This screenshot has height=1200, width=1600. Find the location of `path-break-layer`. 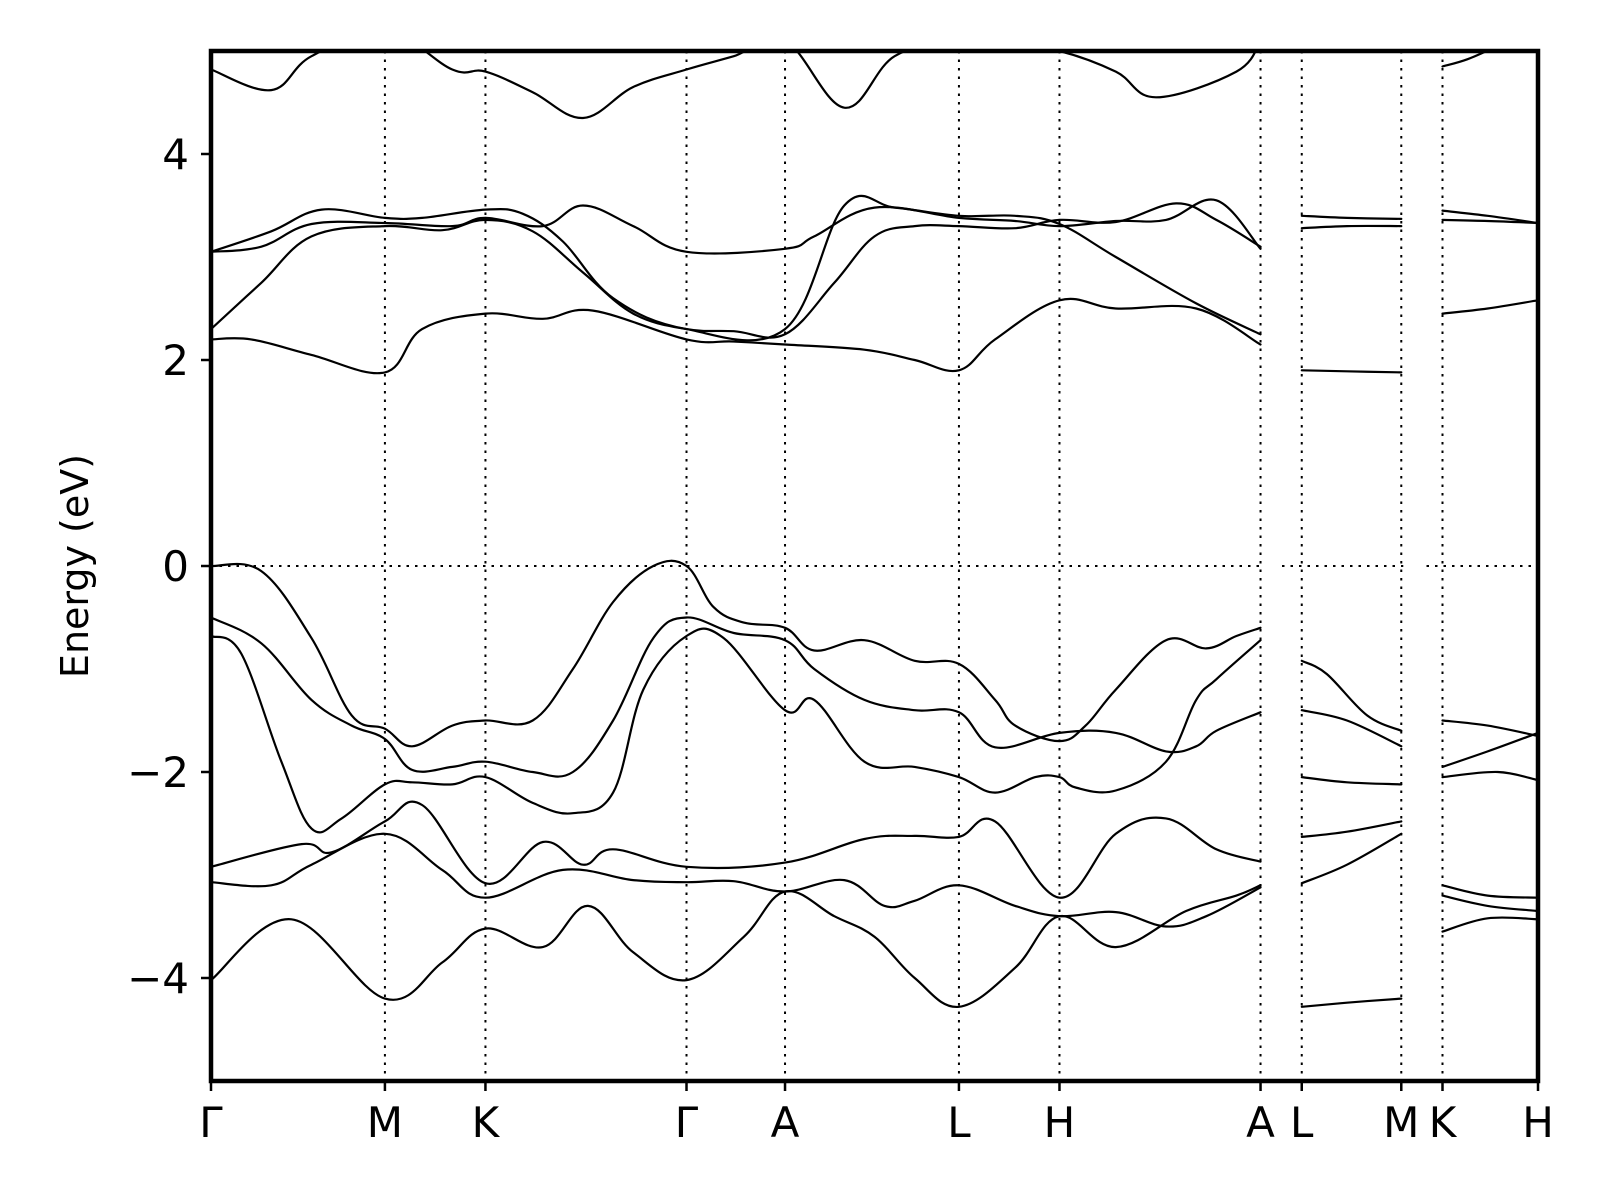

path-break-layer is located at coordinates (1342, 566).